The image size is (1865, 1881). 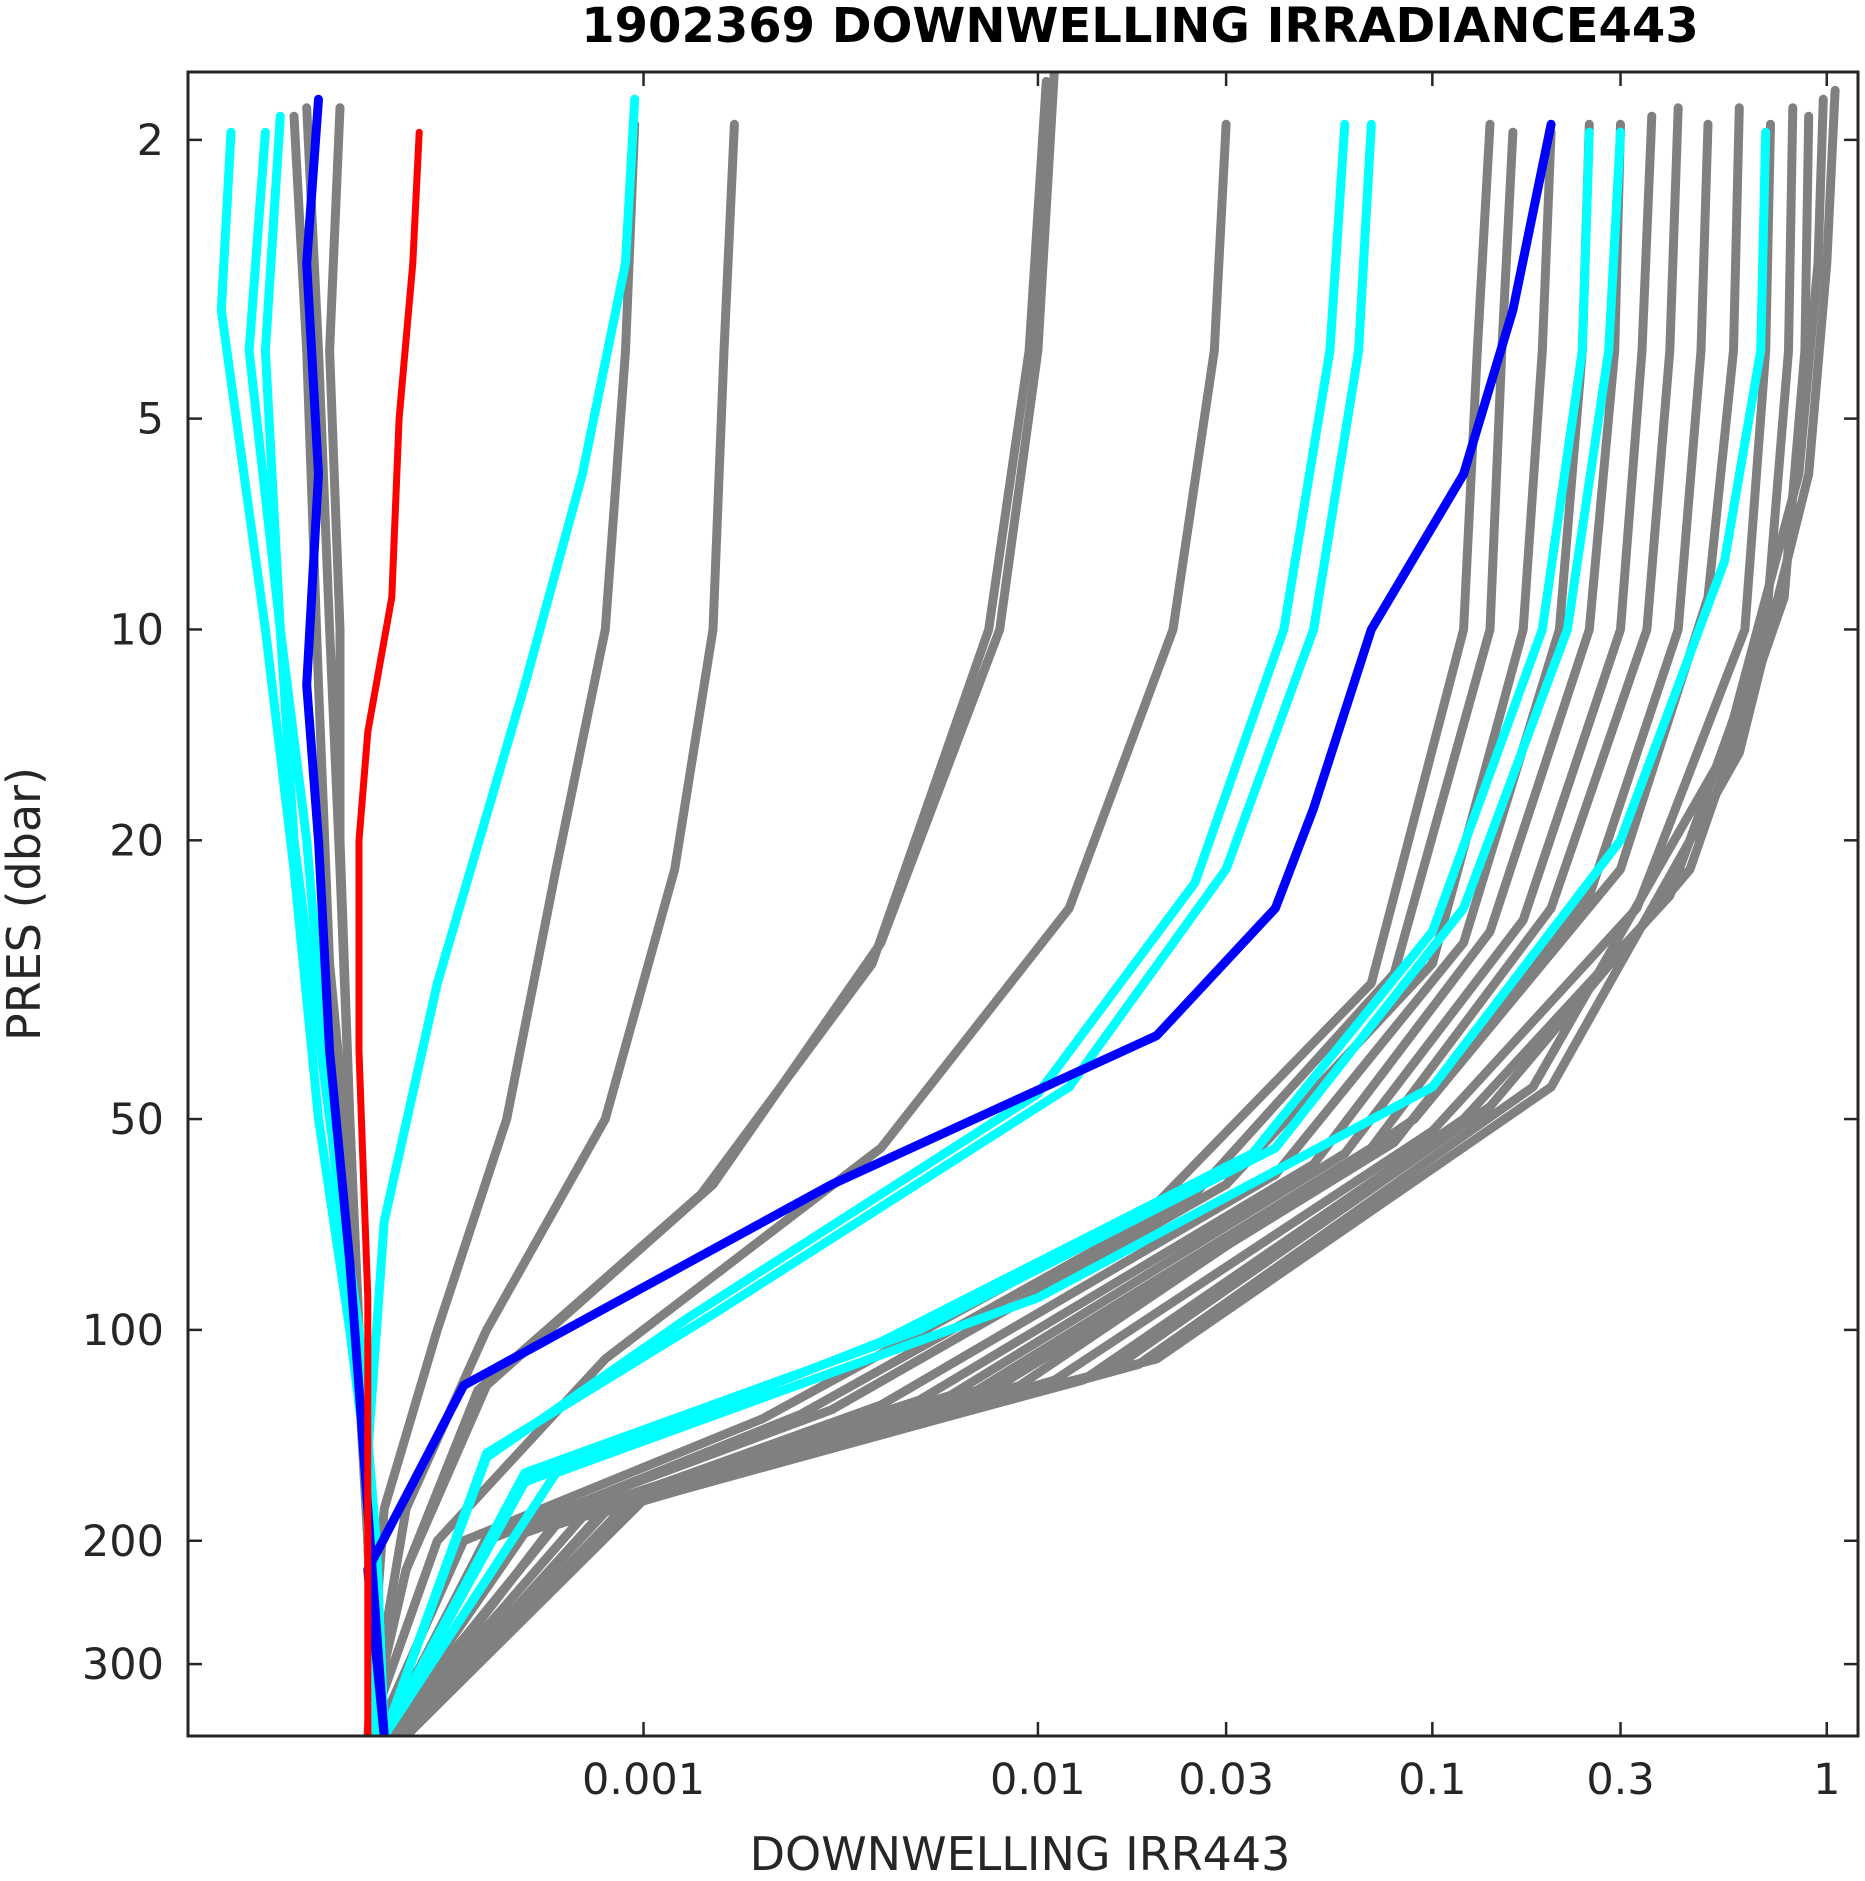 I want to click on x-tick-label-4: 0.3, so click(x=1620, y=1780).